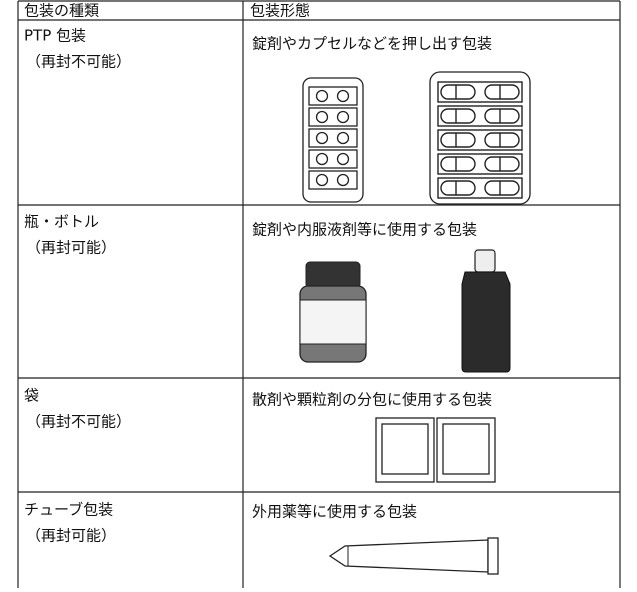  What do you see at coordinates (333, 140) in the screenshot?
I see `ptp-tablet-illustration` at bounding box center [333, 140].